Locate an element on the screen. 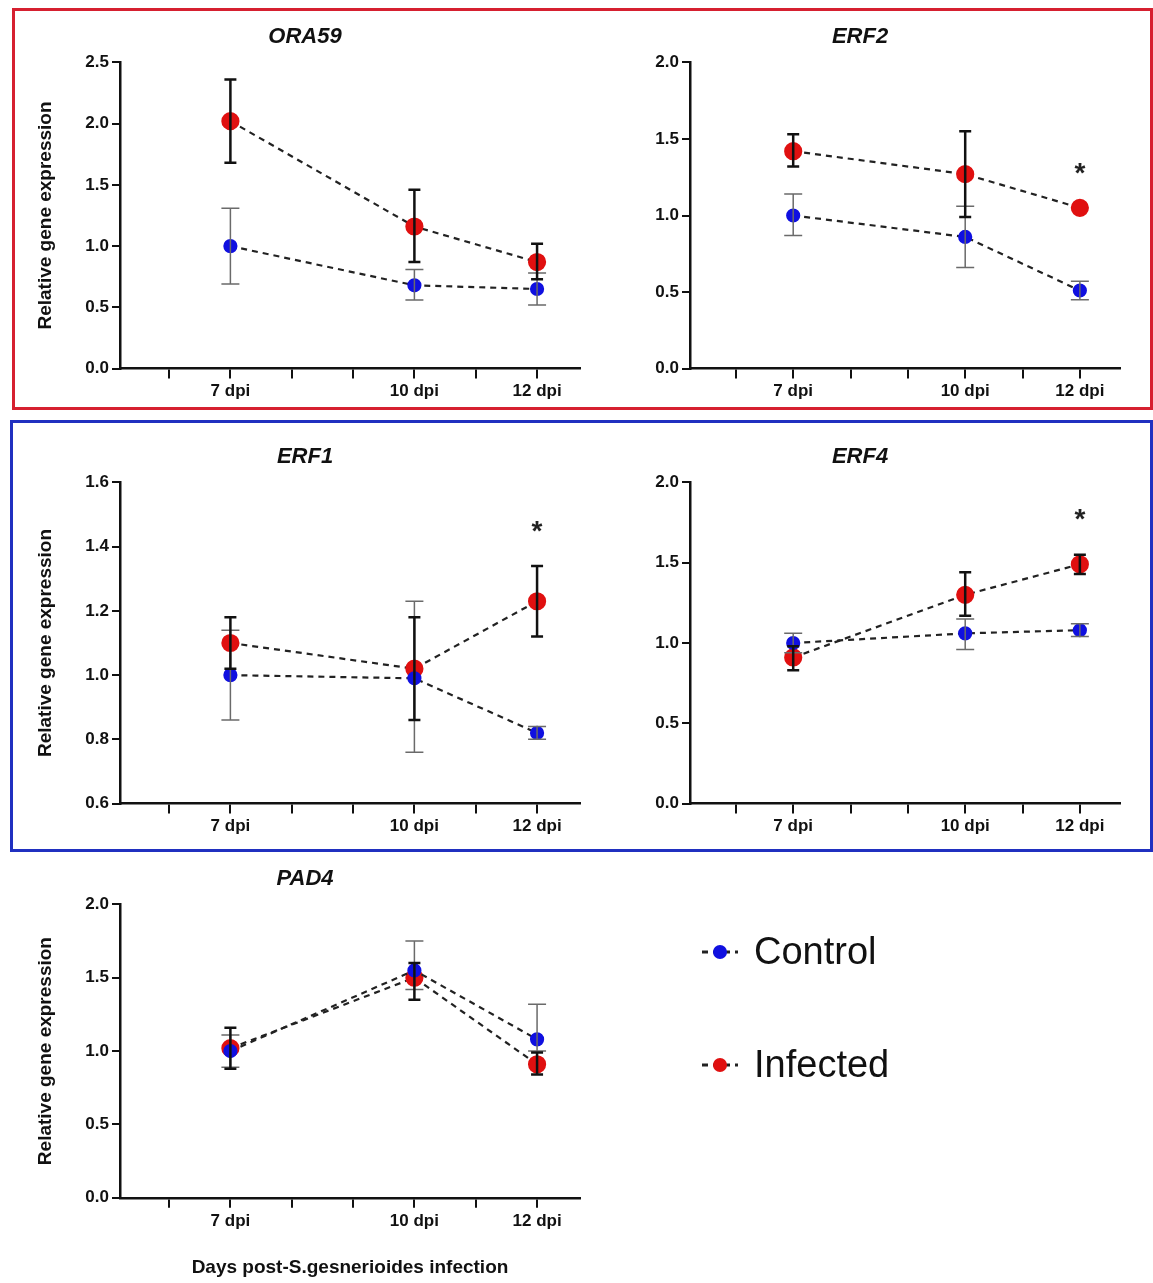 The image size is (1153, 1283). point is located at coordinates (1079, 207).